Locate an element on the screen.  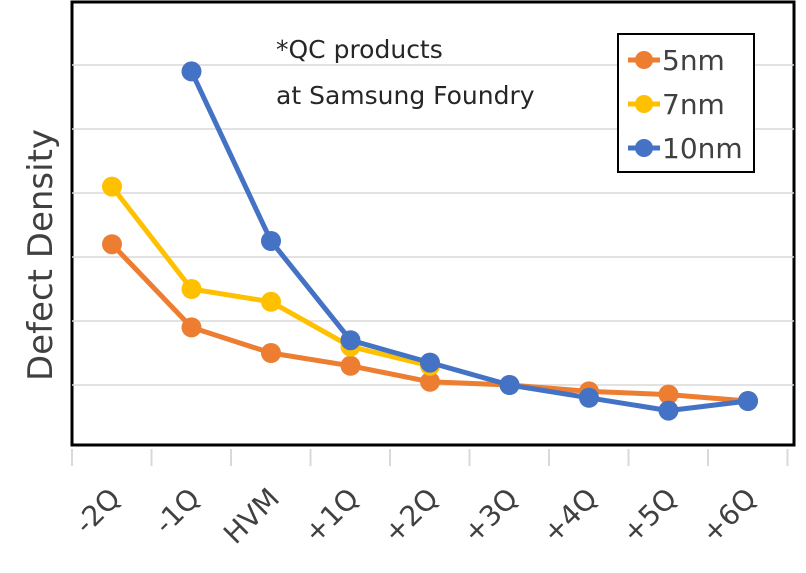
x-tick-label: +5Q is located at coordinates (649, 516).